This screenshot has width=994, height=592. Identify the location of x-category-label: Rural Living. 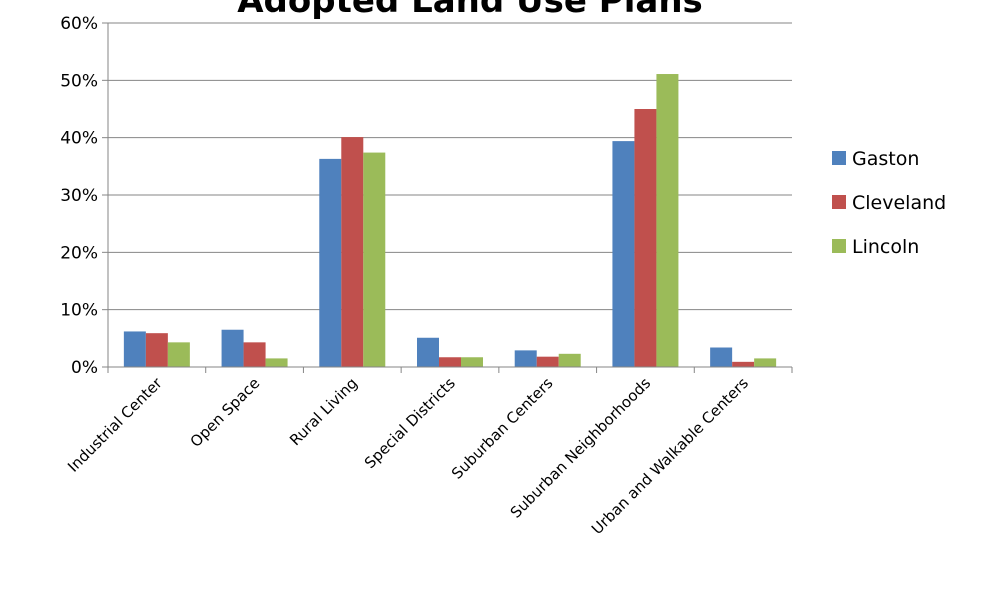
(323, 411).